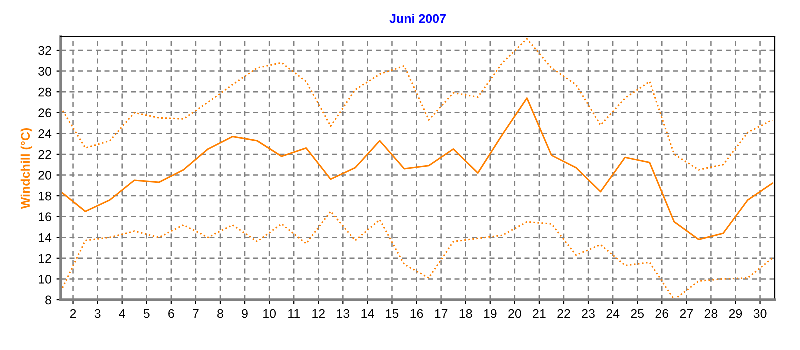  What do you see at coordinates (45, 133) in the screenshot?
I see `y-tick-label: 24` at bounding box center [45, 133].